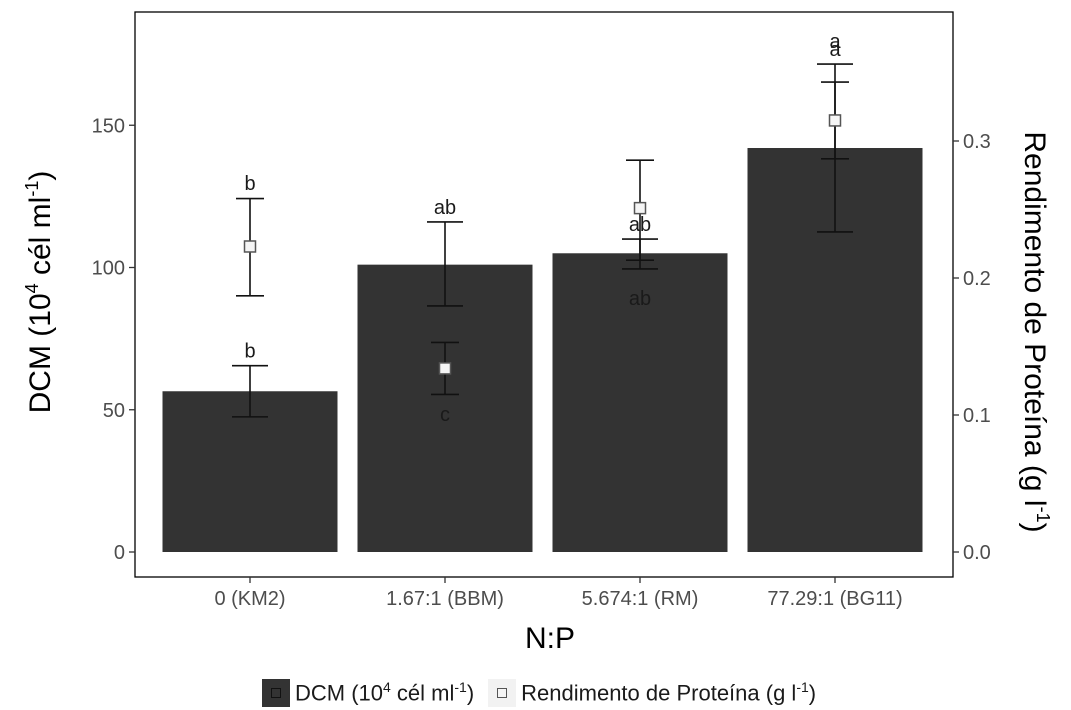 This screenshot has width=1071, height=710. I want to click on y2-tick-label: 0.0, so click(977, 553).